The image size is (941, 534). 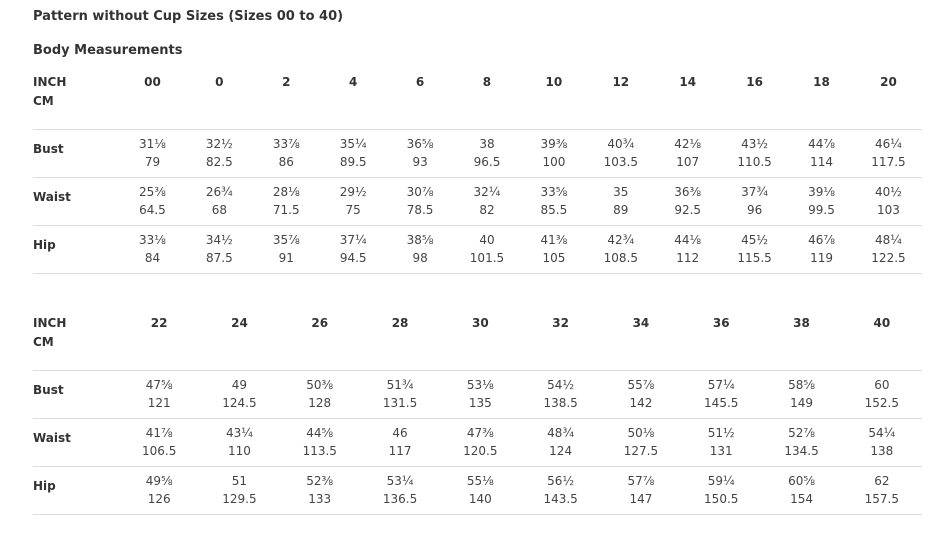 I want to click on cm-value: 101.5, so click(x=487, y=258).